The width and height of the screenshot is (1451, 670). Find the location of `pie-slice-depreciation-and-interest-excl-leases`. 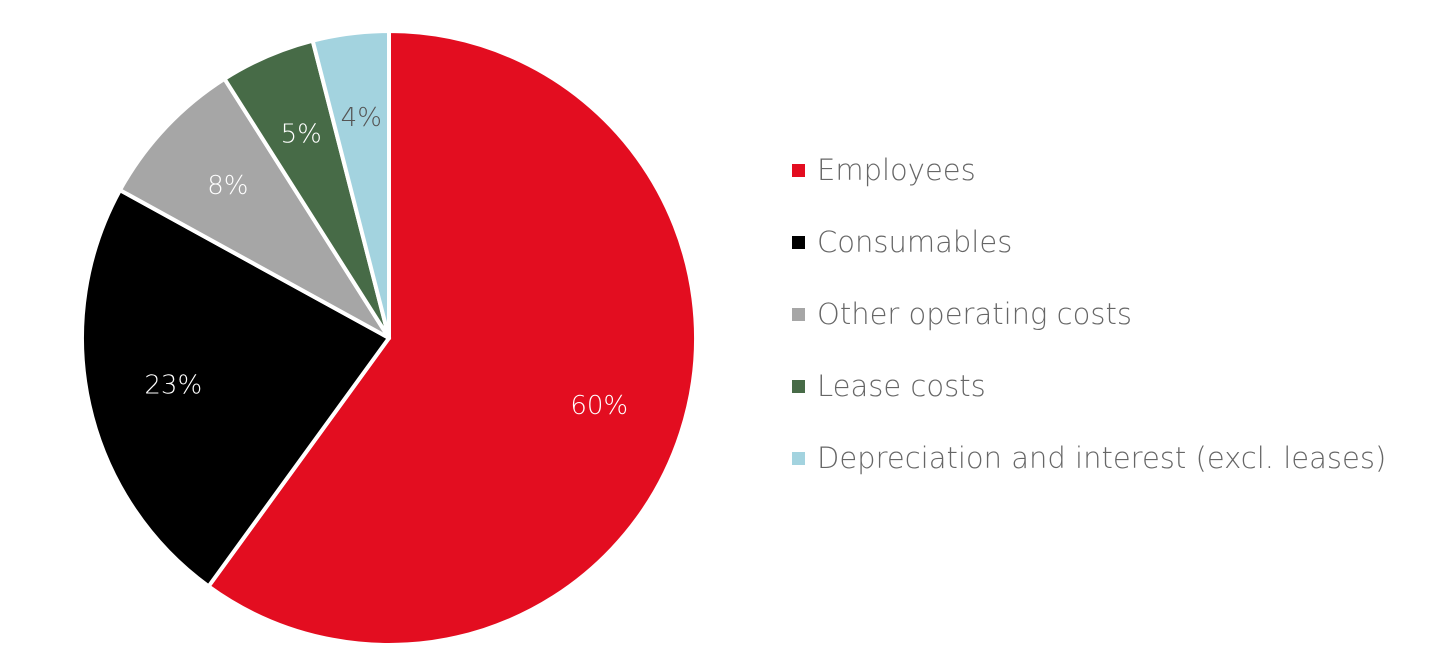

pie-slice-depreciation-and-interest-excl-leases is located at coordinates (350, 184).